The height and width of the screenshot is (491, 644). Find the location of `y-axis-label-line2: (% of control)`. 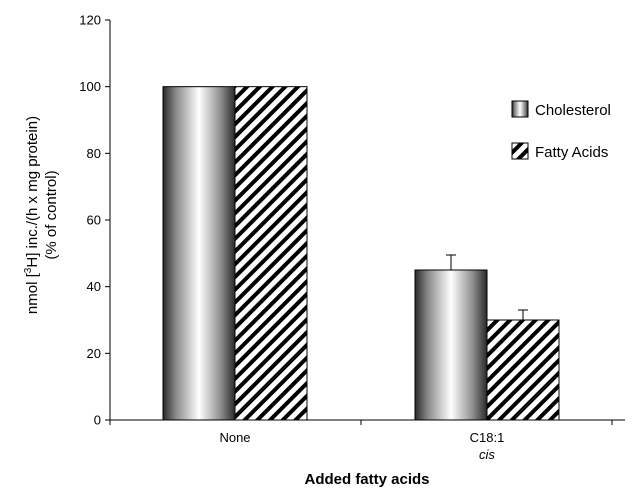

y-axis-label-line2: (% of control) is located at coordinates (51, 214).